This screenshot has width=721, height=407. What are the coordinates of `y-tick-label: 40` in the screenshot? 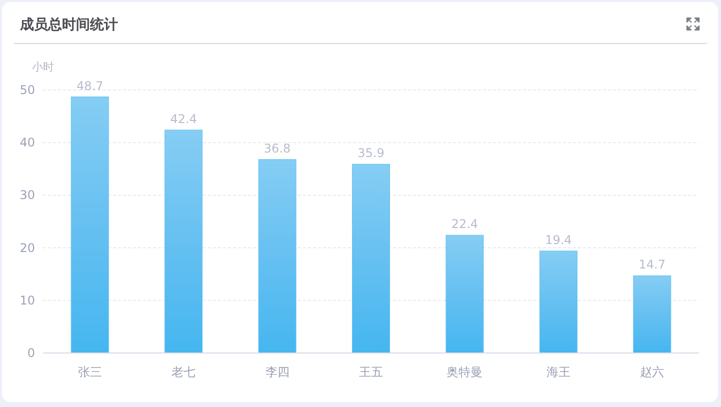 It's located at (27, 143).